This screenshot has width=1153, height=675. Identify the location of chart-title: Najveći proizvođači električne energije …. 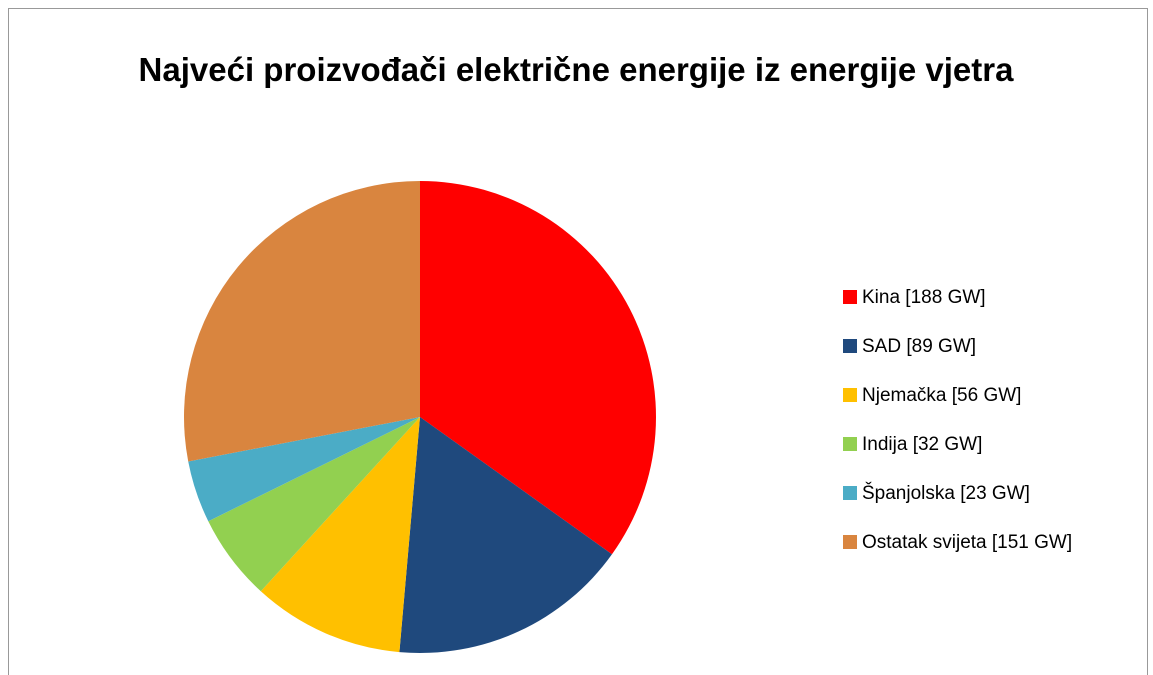
(576, 69).